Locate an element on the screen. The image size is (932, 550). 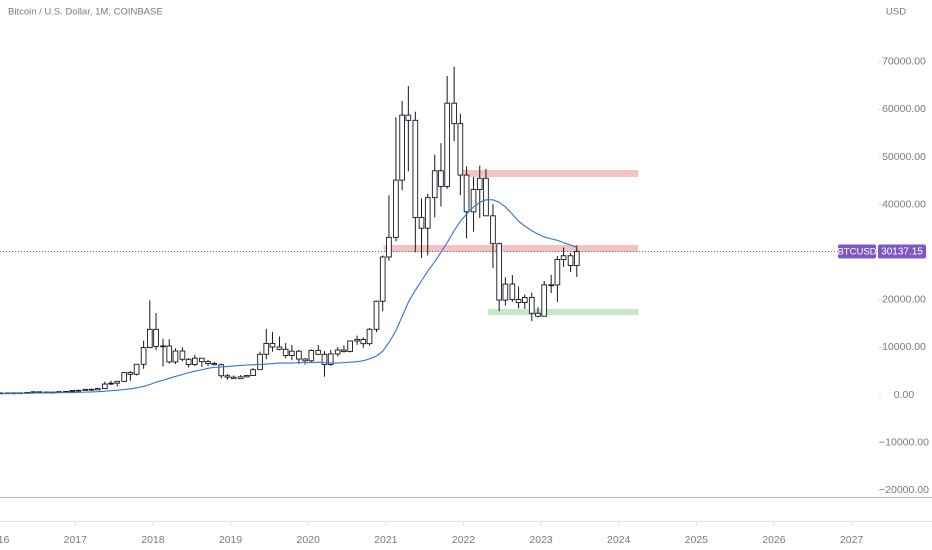
currency-label: USD is located at coordinates (896, 12).